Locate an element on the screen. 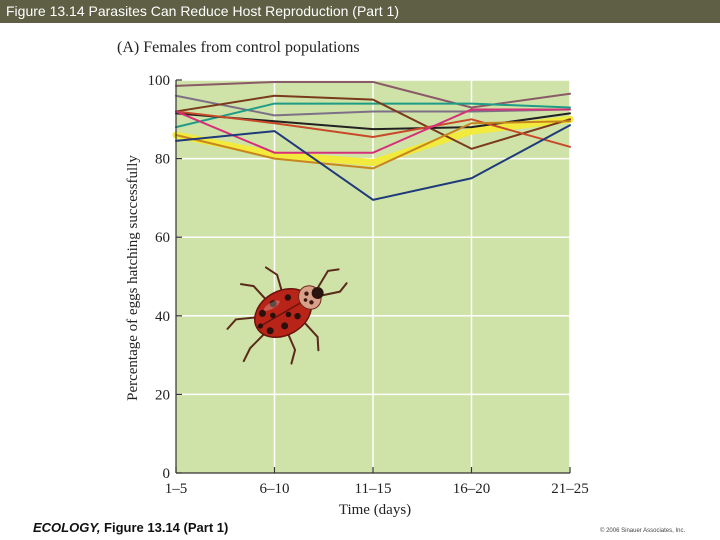 This screenshot has height=540, width=720. ladybug-icon is located at coordinates (287, 315).